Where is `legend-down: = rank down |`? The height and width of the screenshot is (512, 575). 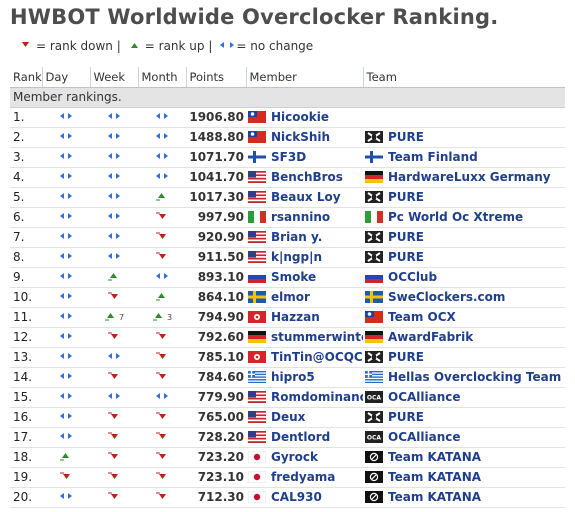
legend-down: = rank down | is located at coordinates (69, 46).